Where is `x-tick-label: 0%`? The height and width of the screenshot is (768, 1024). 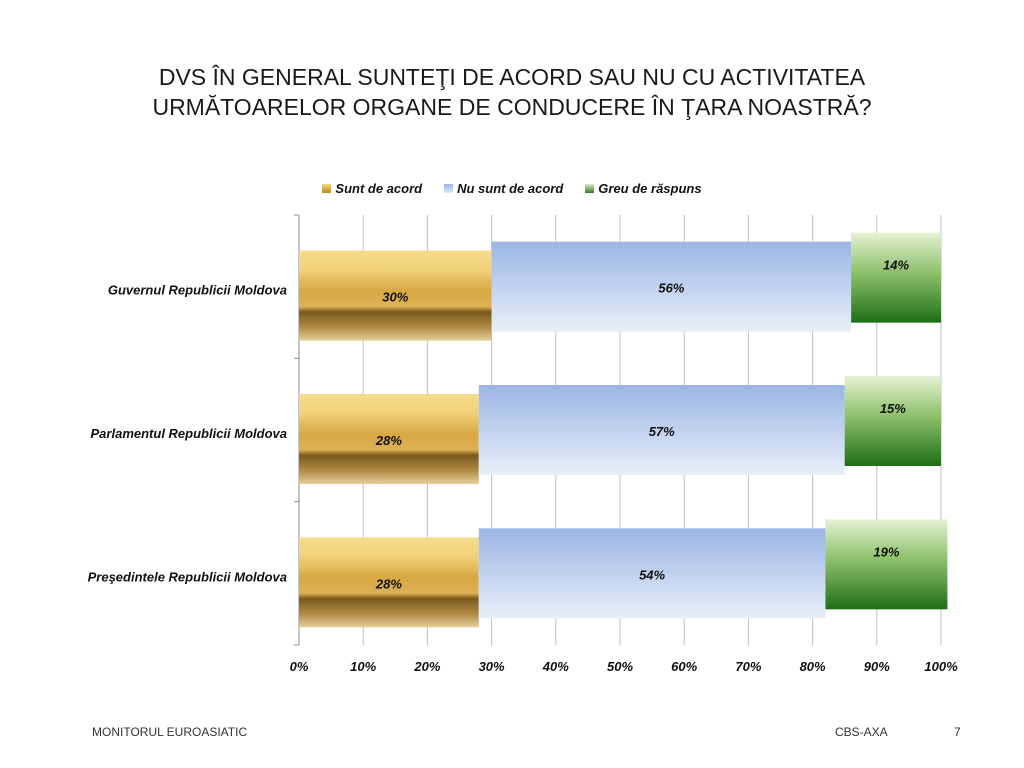 x-tick-label: 0% is located at coordinates (299, 666).